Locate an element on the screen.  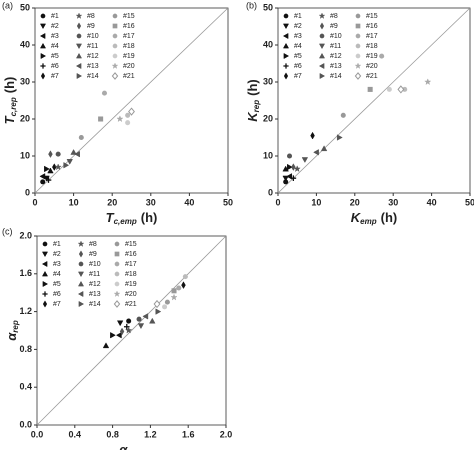
legend-label: #2 is located at coordinates (57, 254).